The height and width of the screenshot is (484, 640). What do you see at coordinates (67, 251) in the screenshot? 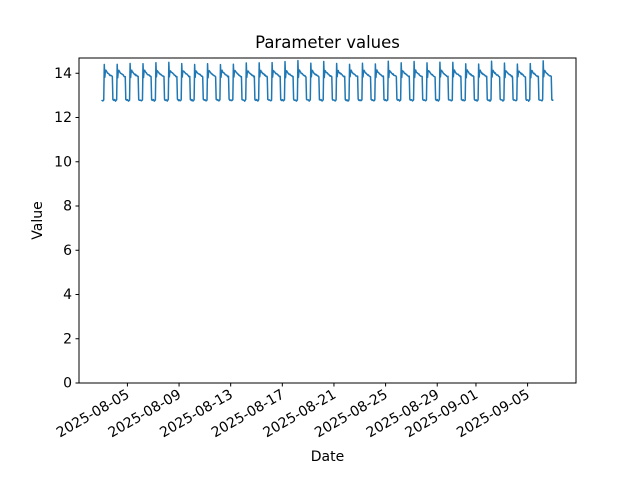
I see `y-tick-label: 6` at bounding box center [67, 251].